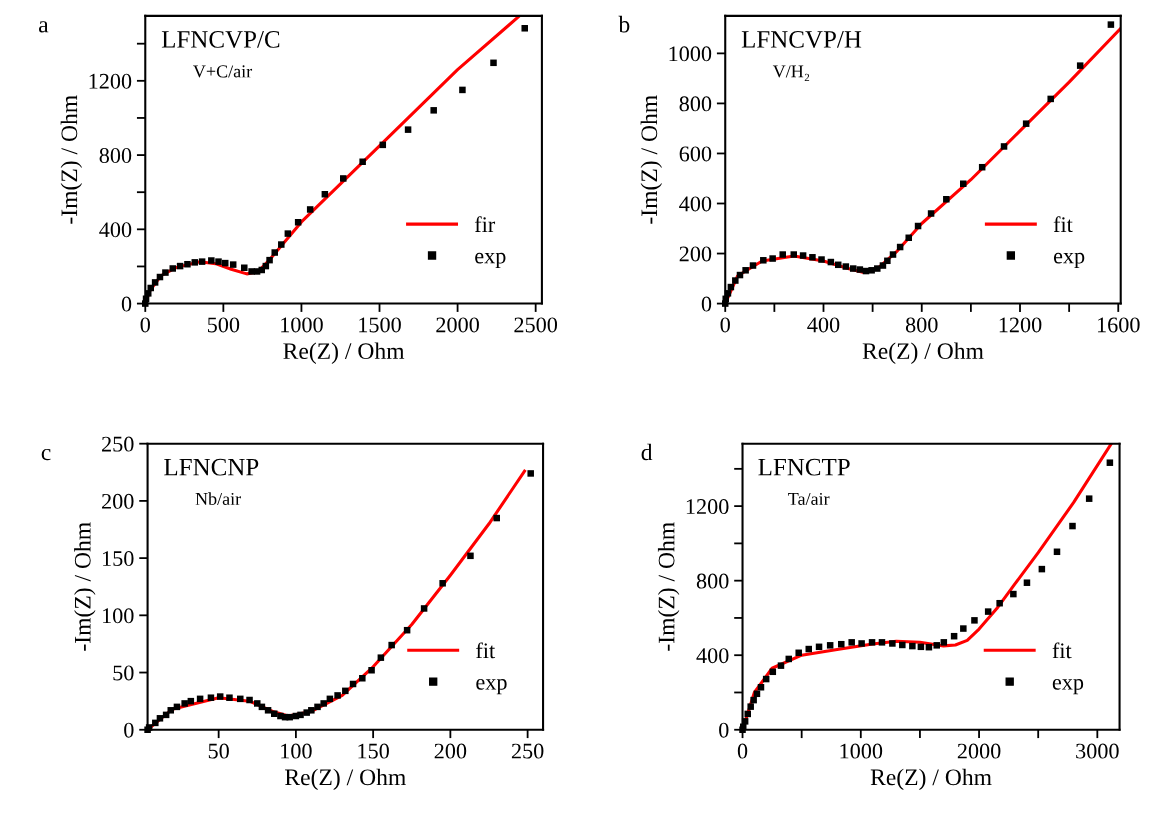  What do you see at coordinates (373, 751) in the screenshot?
I see `x-tick-label: 150` at bounding box center [373, 751].